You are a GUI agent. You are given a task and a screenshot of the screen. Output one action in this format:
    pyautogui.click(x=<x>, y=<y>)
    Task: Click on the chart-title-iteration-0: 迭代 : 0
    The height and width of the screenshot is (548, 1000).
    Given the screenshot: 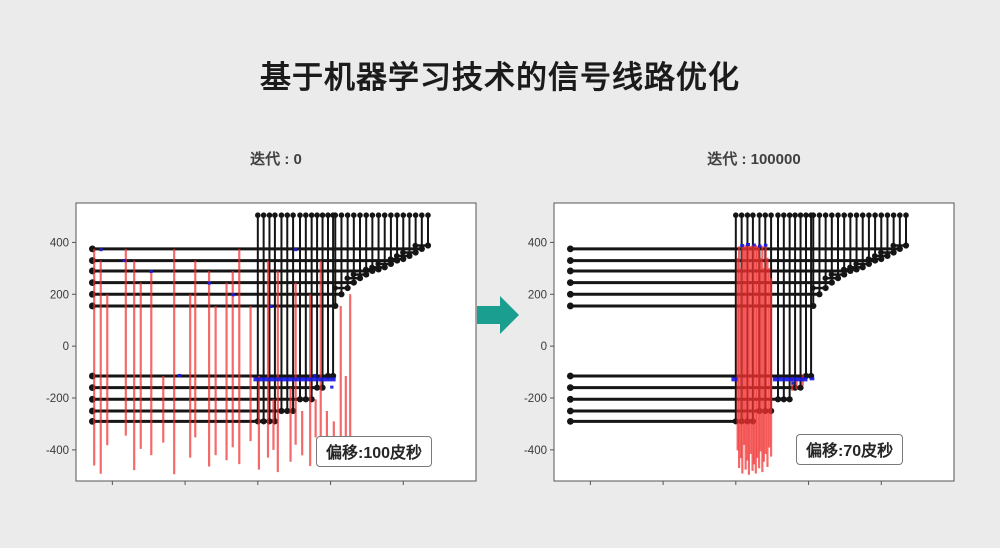 What is the action you would take?
    pyautogui.click(x=276, y=159)
    